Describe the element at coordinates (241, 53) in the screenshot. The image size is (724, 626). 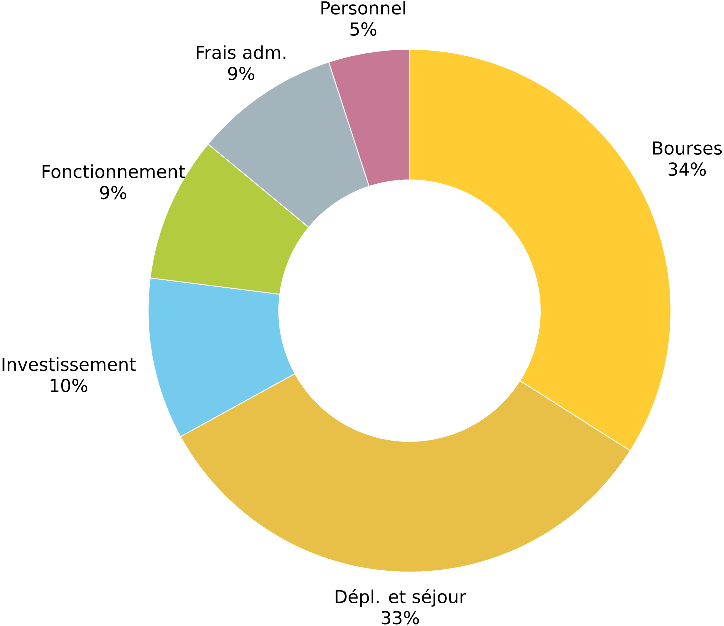
I see `slice-label: Frais adm.` at that location.